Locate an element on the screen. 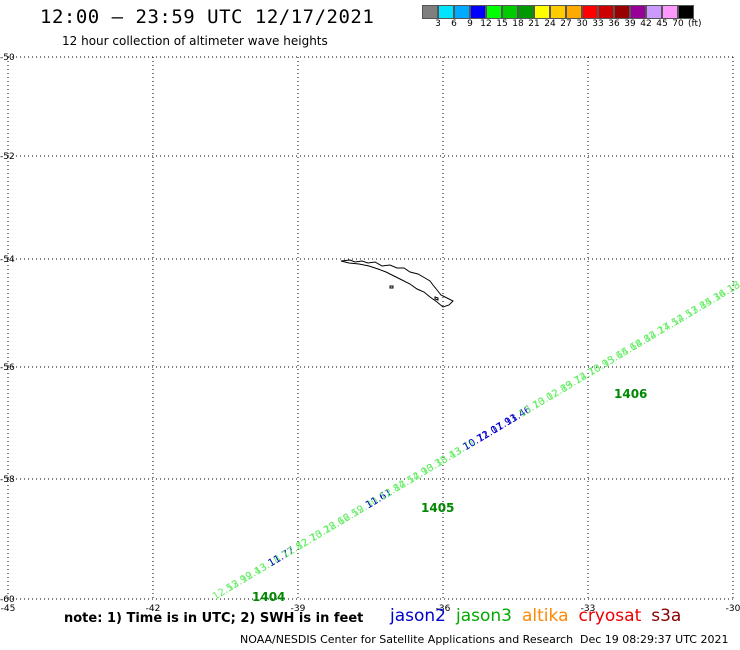 The width and height of the screenshot is (740, 650). scale-tick-label: 15 is located at coordinates (502, 24).